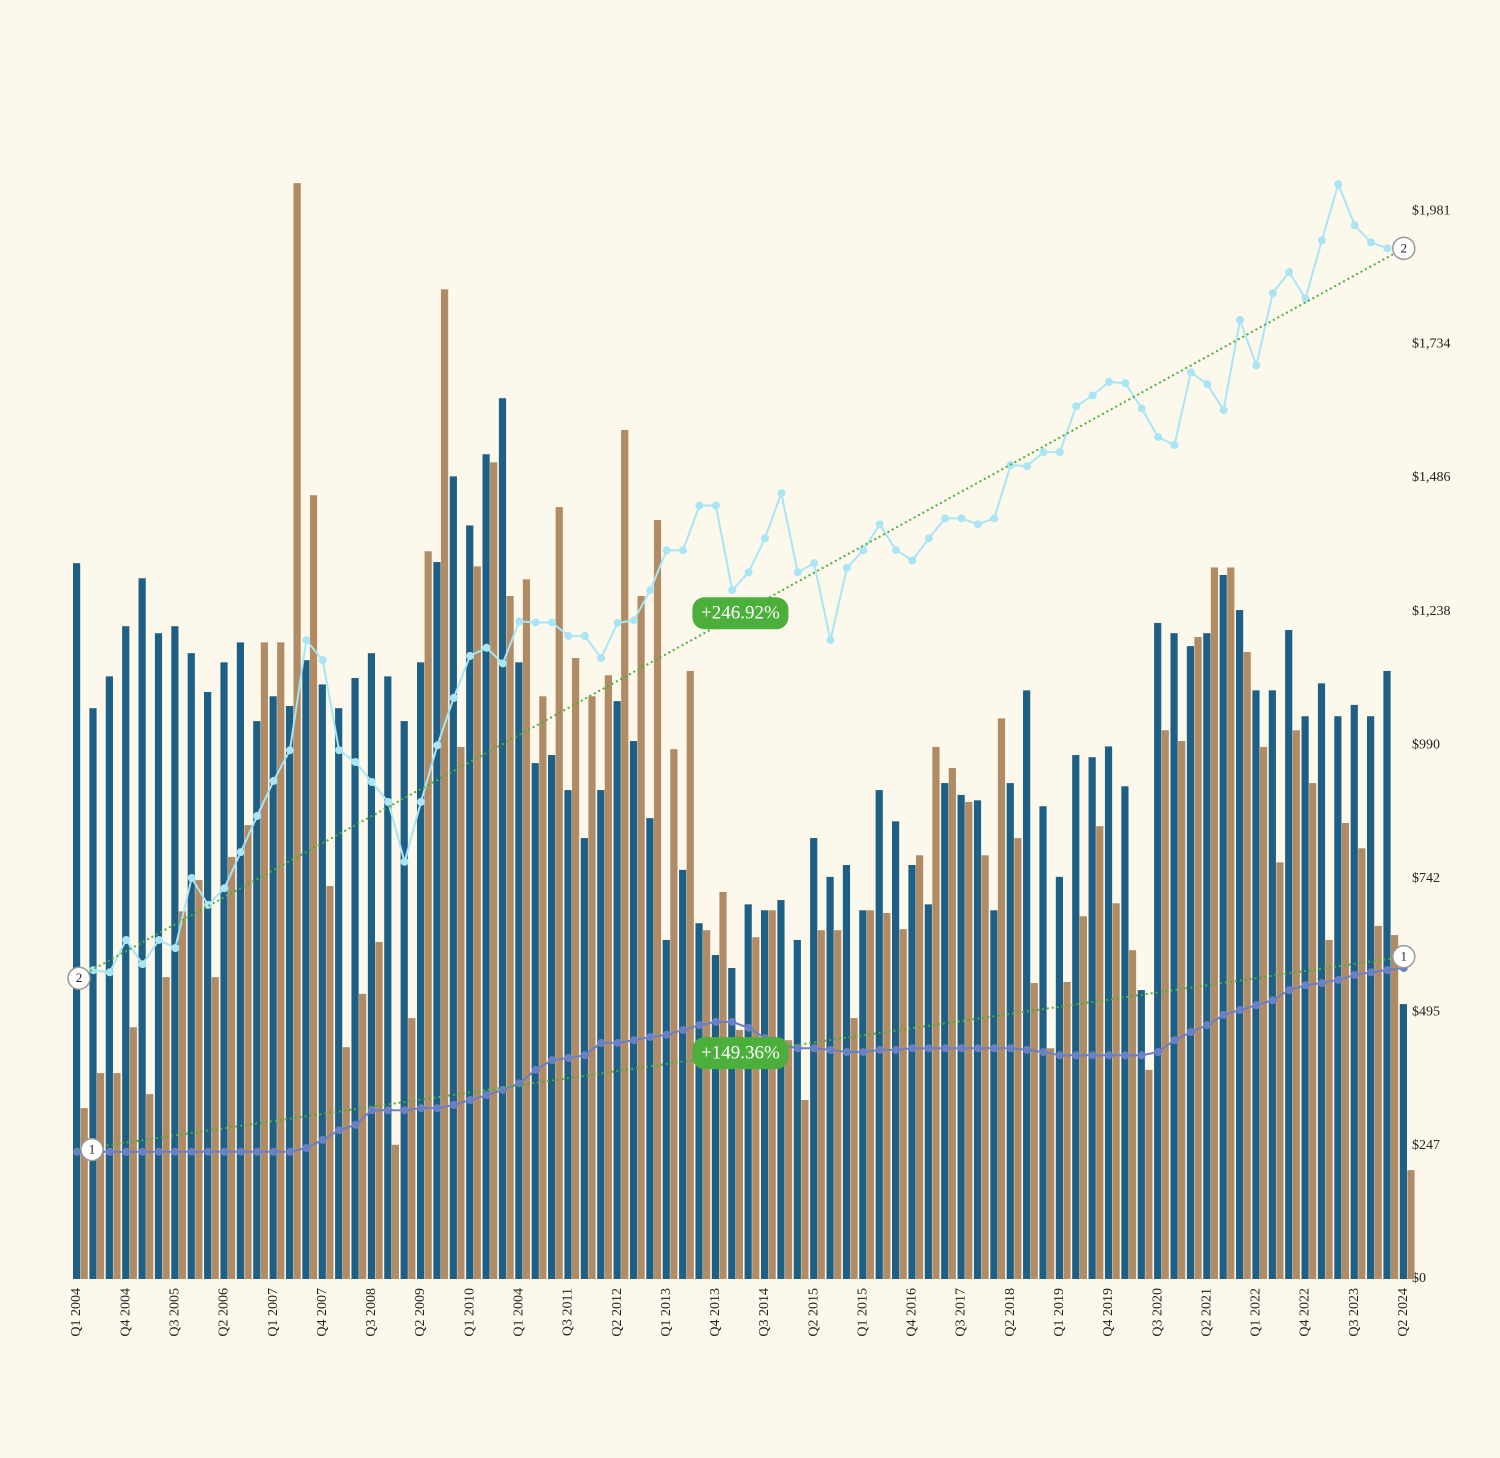 Image resolution: width=1500 pixels, height=1458 pixels. What do you see at coordinates (764, 1312) in the screenshot?
I see `x-tick-label: Q3 2014` at bounding box center [764, 1312].